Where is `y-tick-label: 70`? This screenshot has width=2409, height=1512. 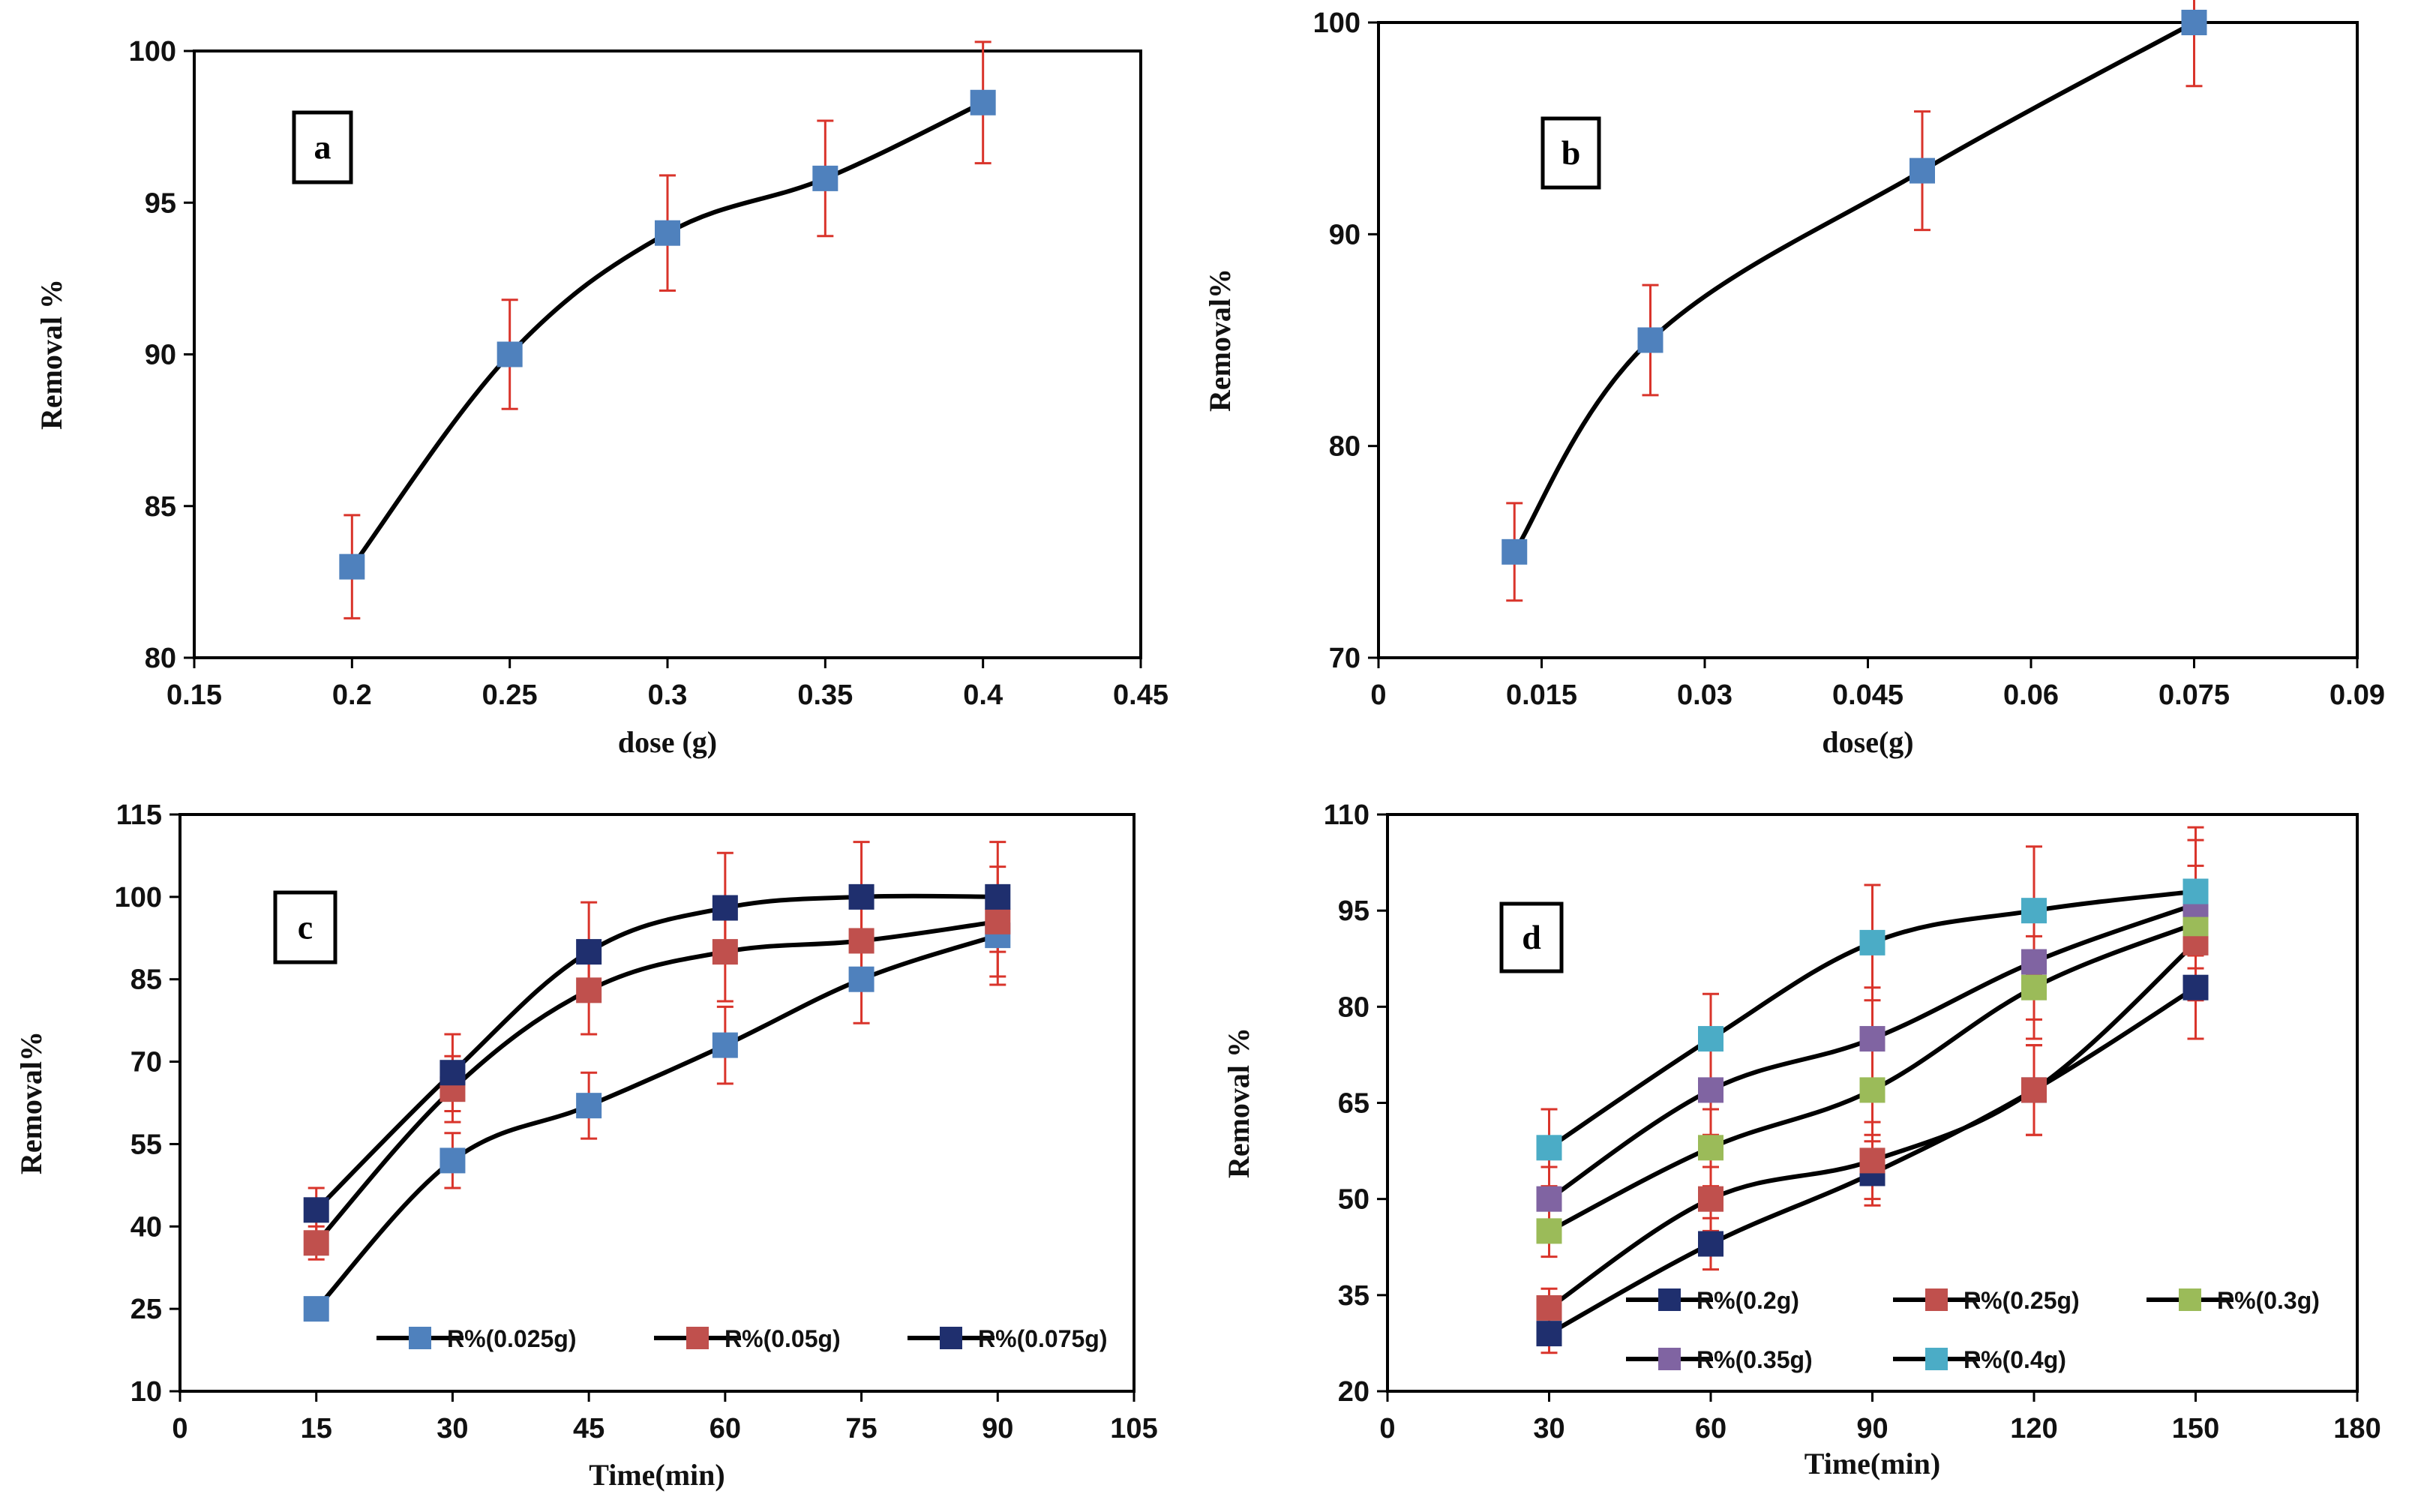
y-tick-label: 70 is located at coordinates (146, 1062).